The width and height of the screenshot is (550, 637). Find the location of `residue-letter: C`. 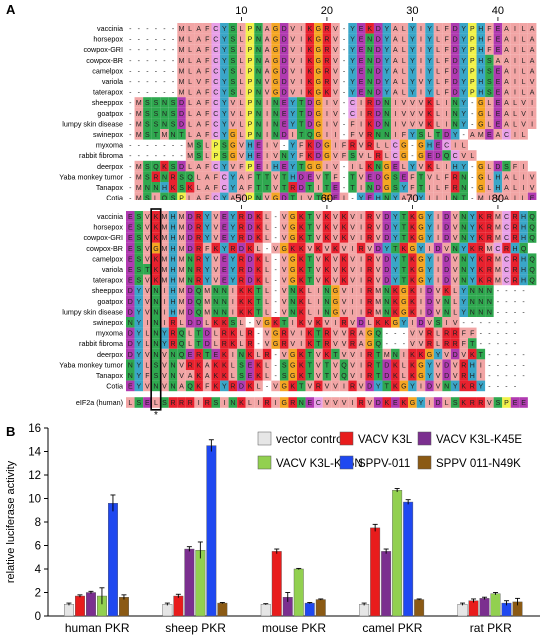

residue-letter: C is located at coordinates (215, 71).